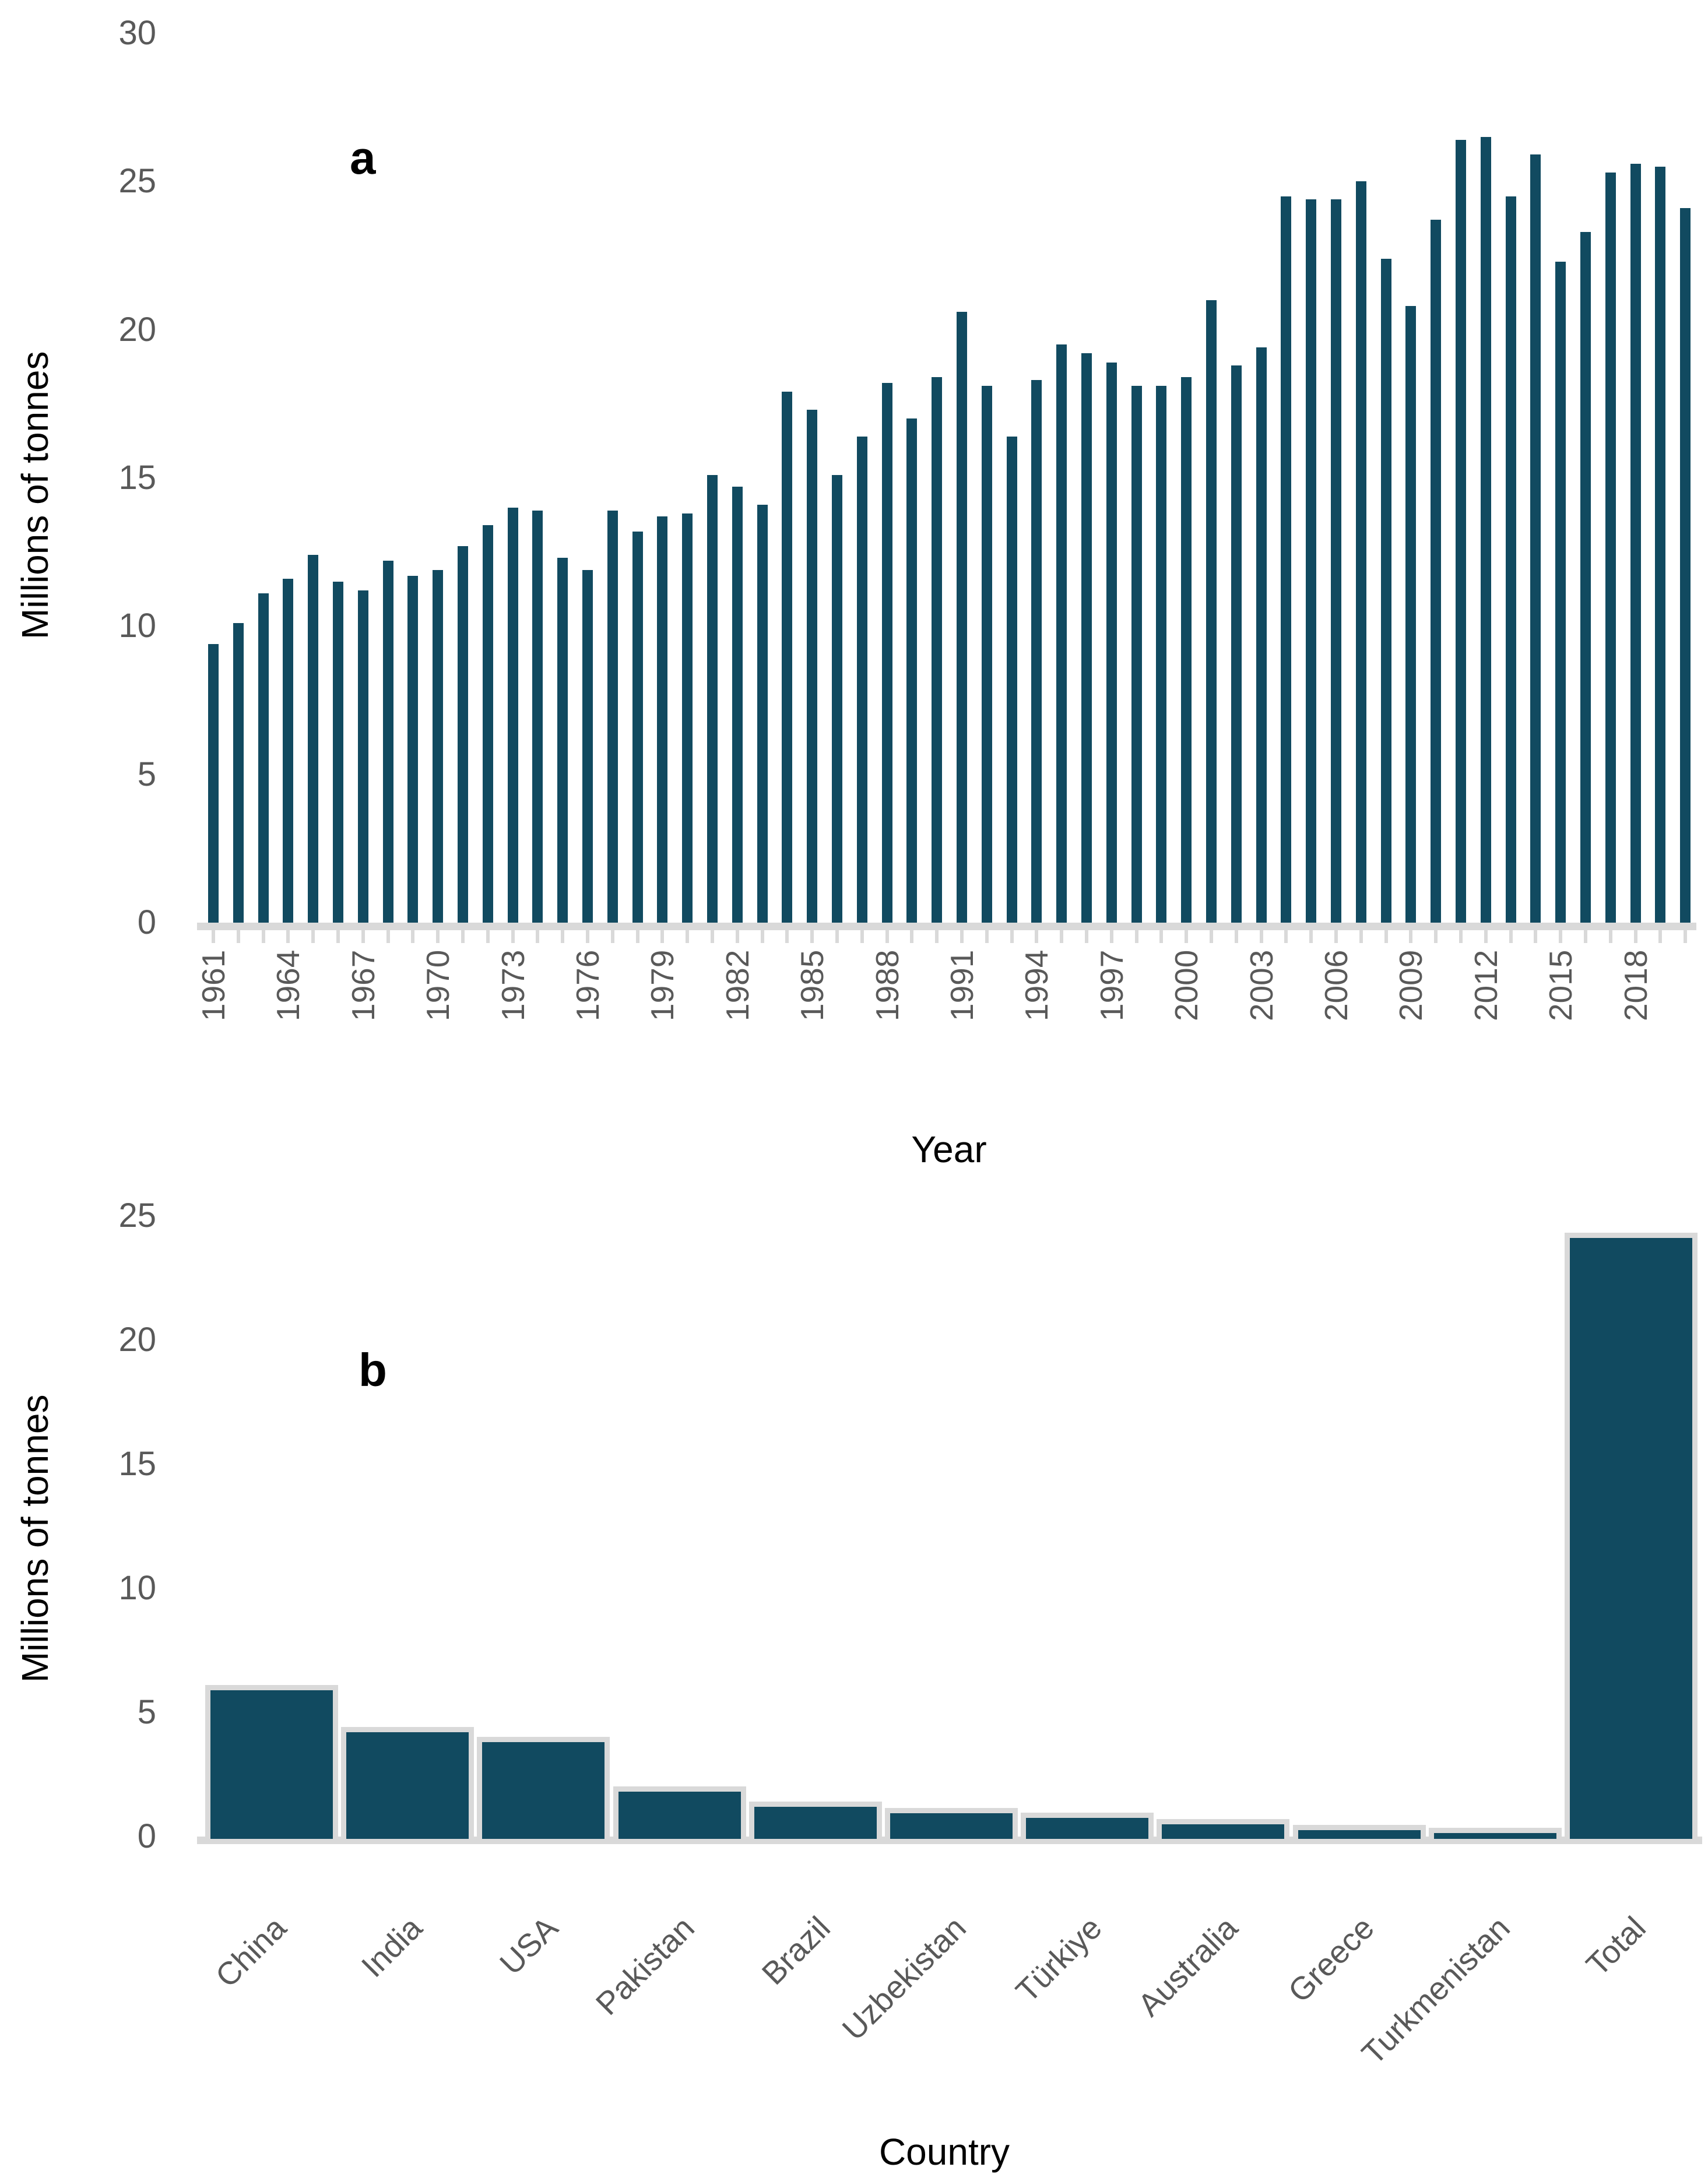 The width and height of the screenshot is (1708, 2181). Describe the element at coordinates (815, 1822) in the screenshot. I see `bar-Brazil` at that location.